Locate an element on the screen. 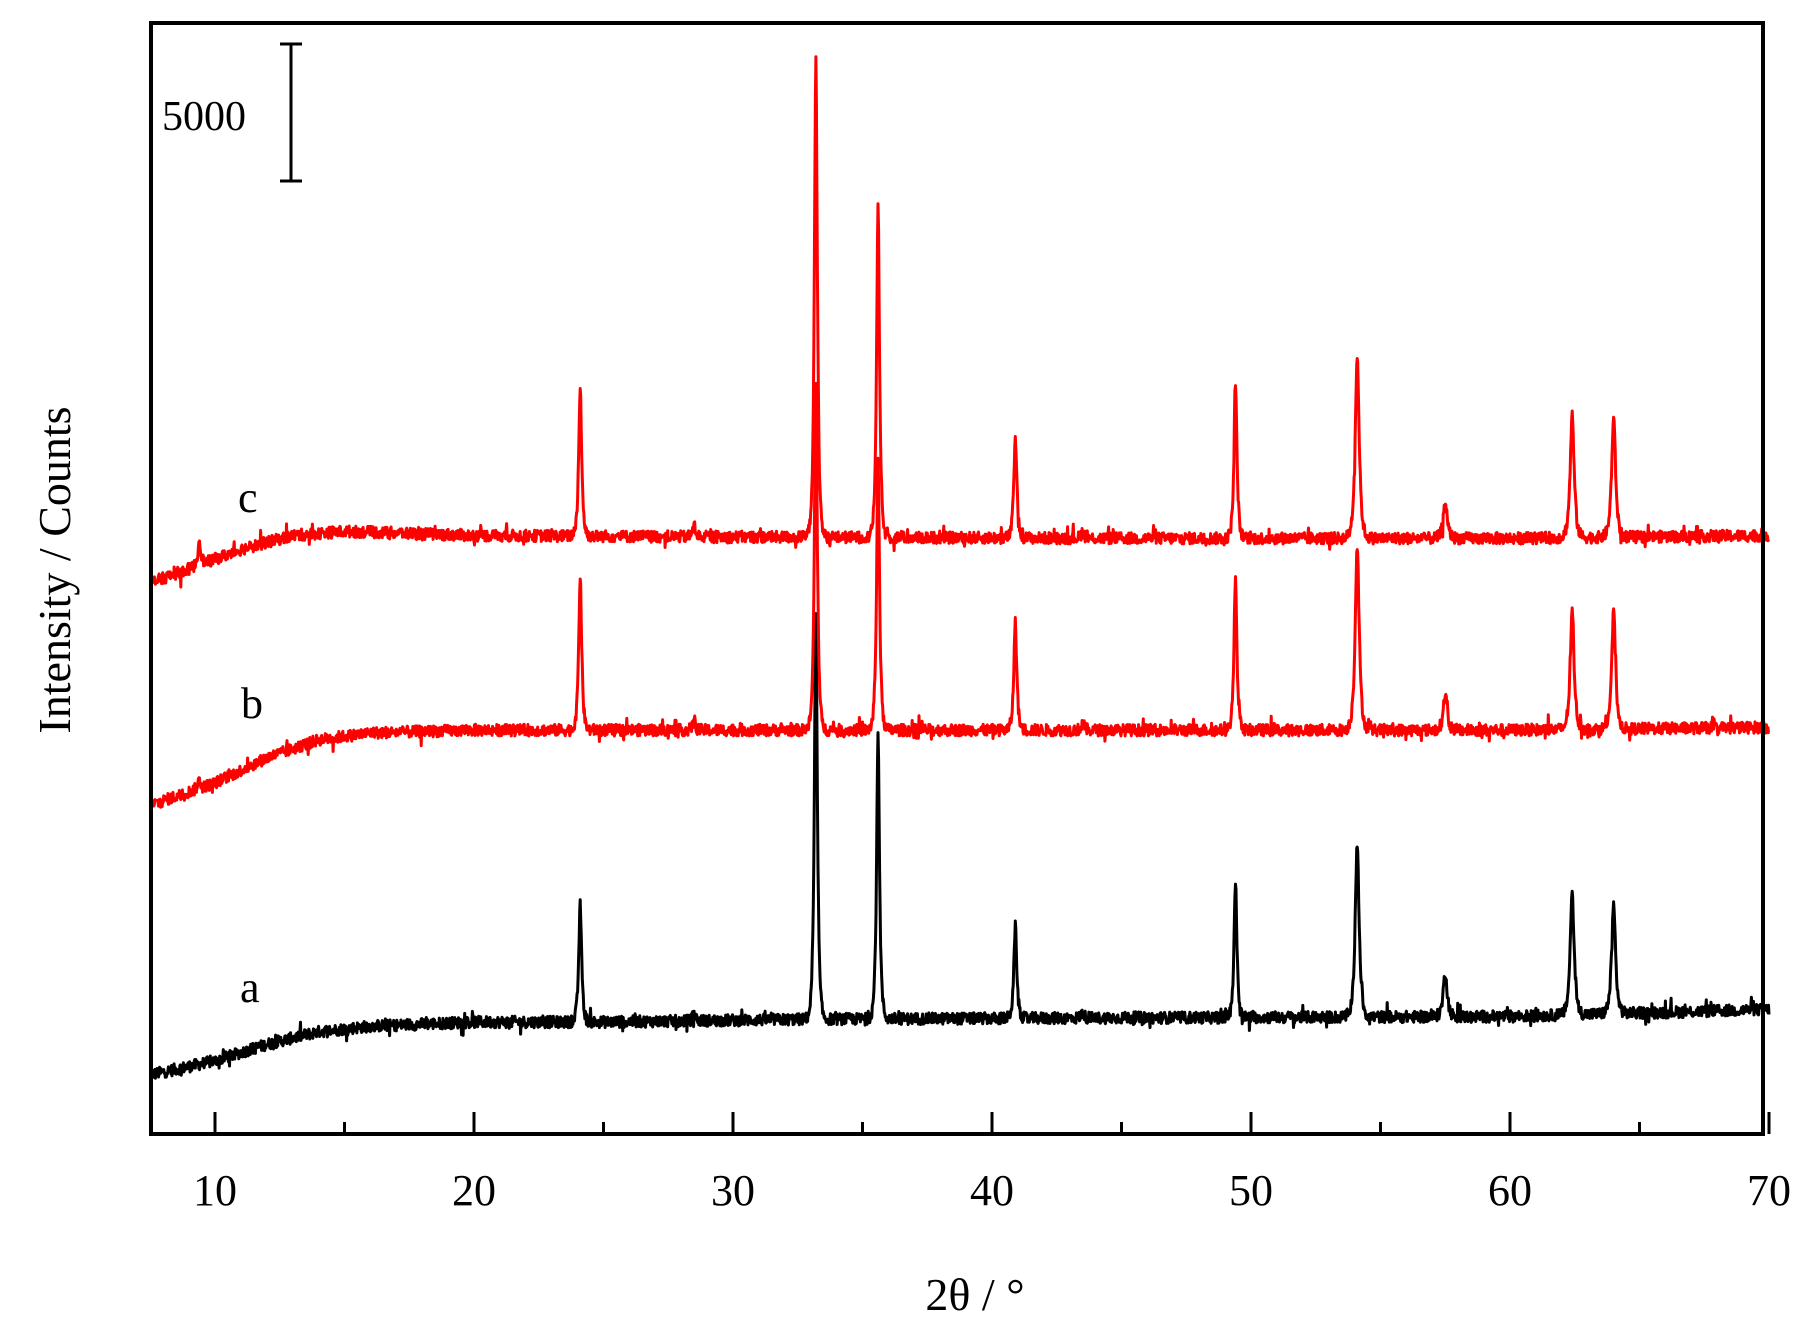 This screenshot has width=1812, height=1335. x-tick-label: 50 is located at coordinates (1251, 1190).